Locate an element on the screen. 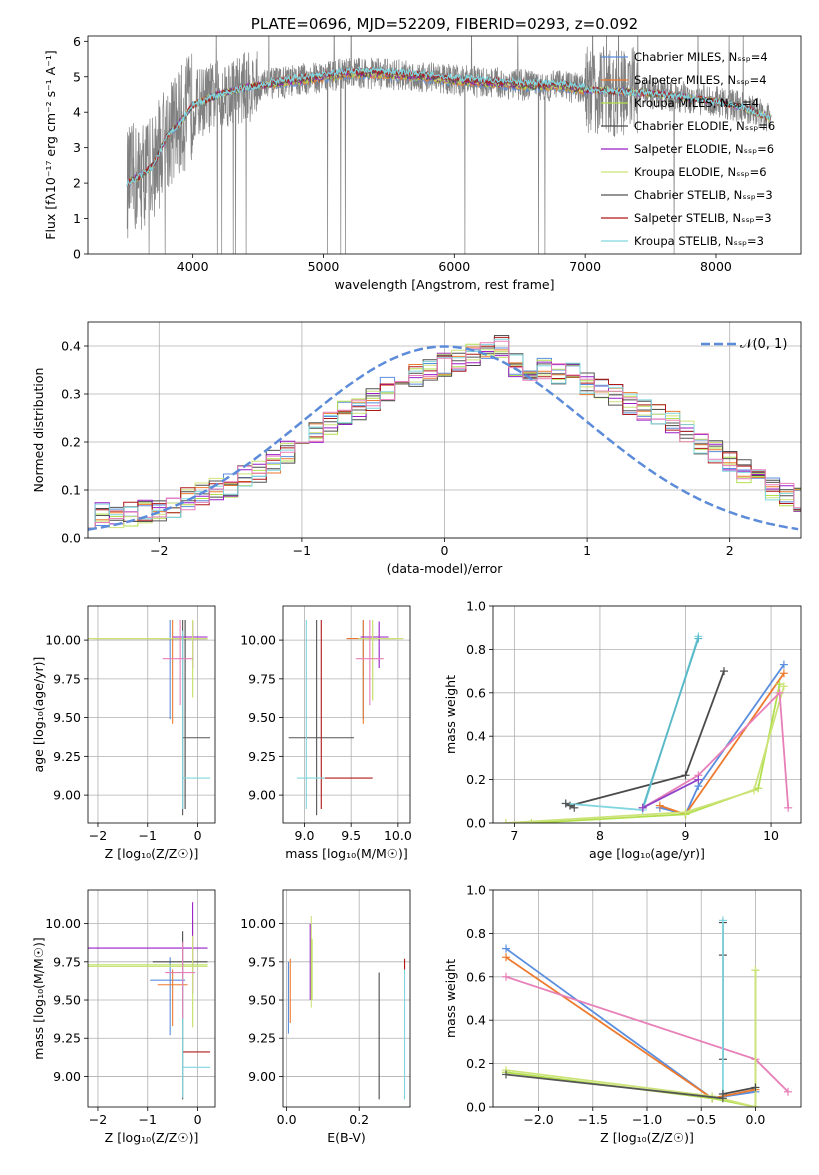  tick-label-y: 3 is located at coordinates (77, 147).